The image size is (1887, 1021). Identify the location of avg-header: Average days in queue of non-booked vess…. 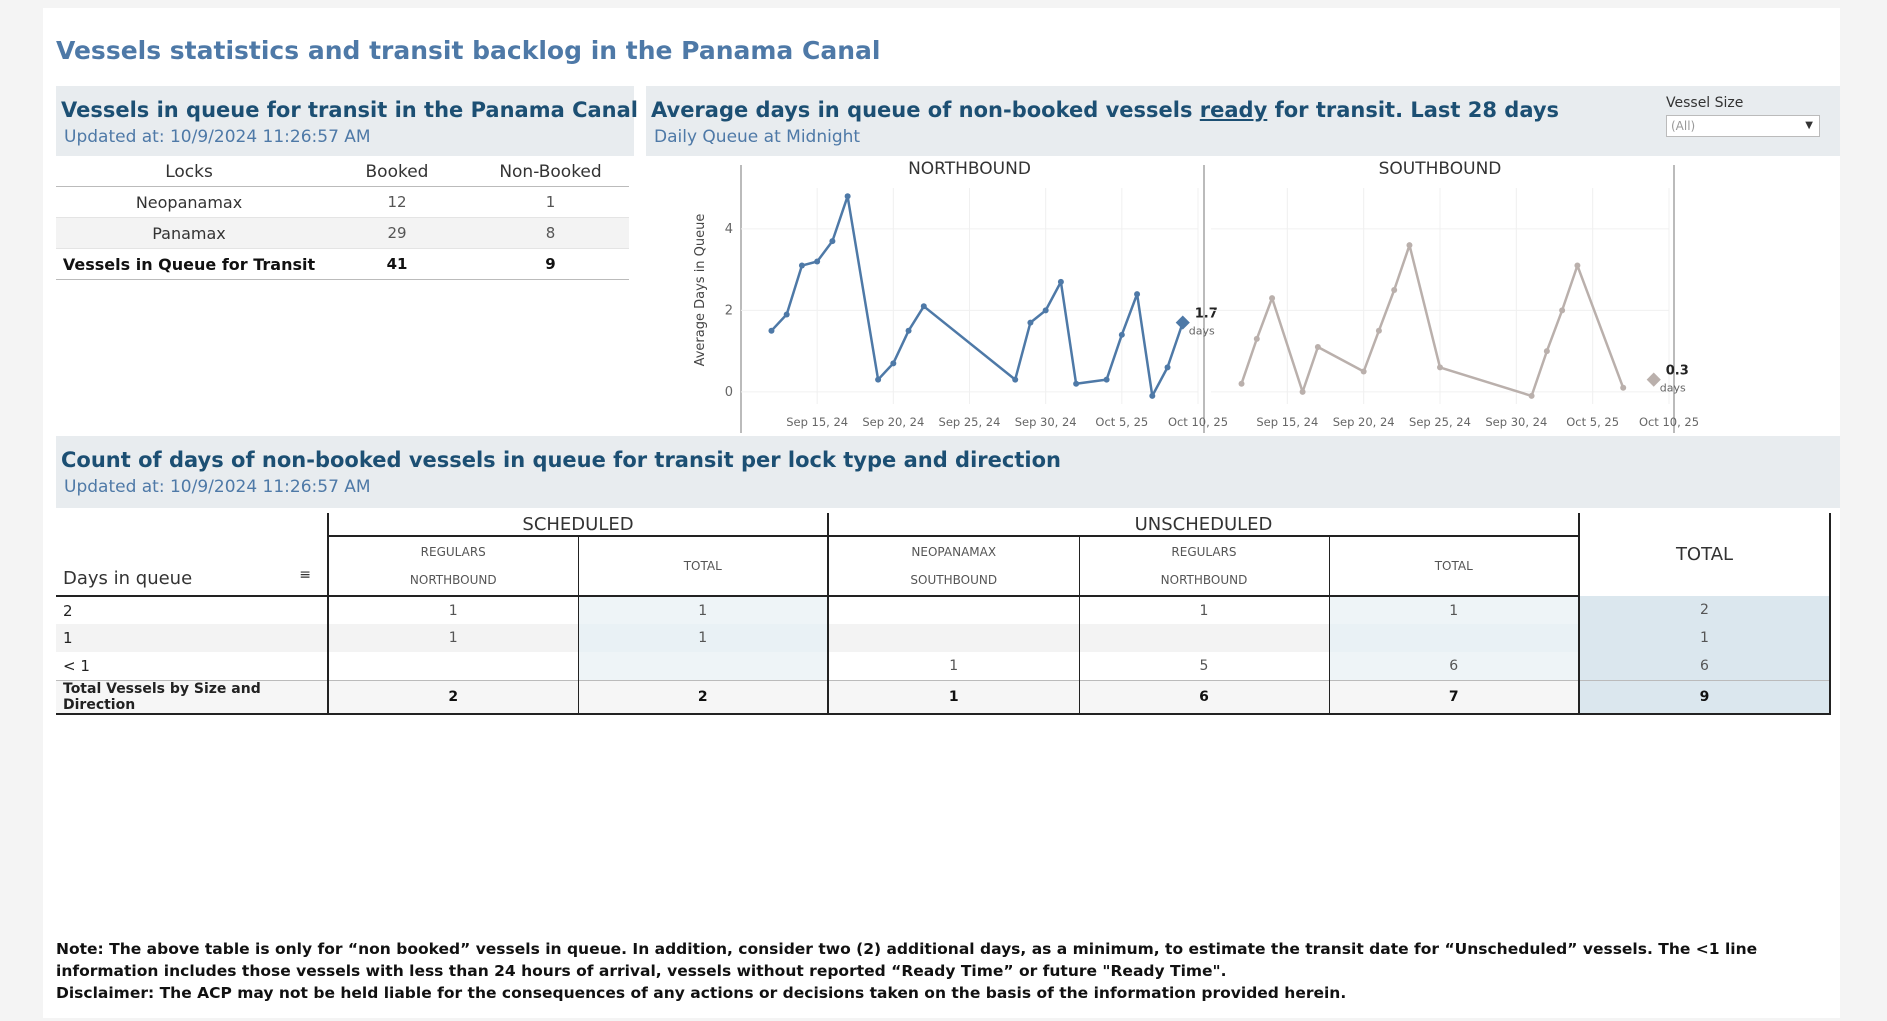
(1243, 121).